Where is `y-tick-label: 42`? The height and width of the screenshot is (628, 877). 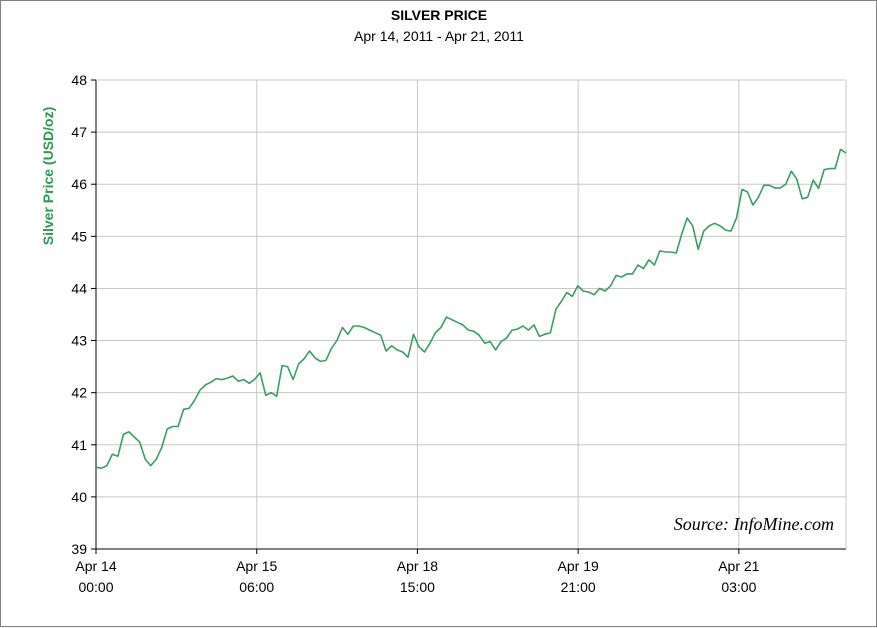
y-tick-label: 42 is located at coordinates (79, 393).